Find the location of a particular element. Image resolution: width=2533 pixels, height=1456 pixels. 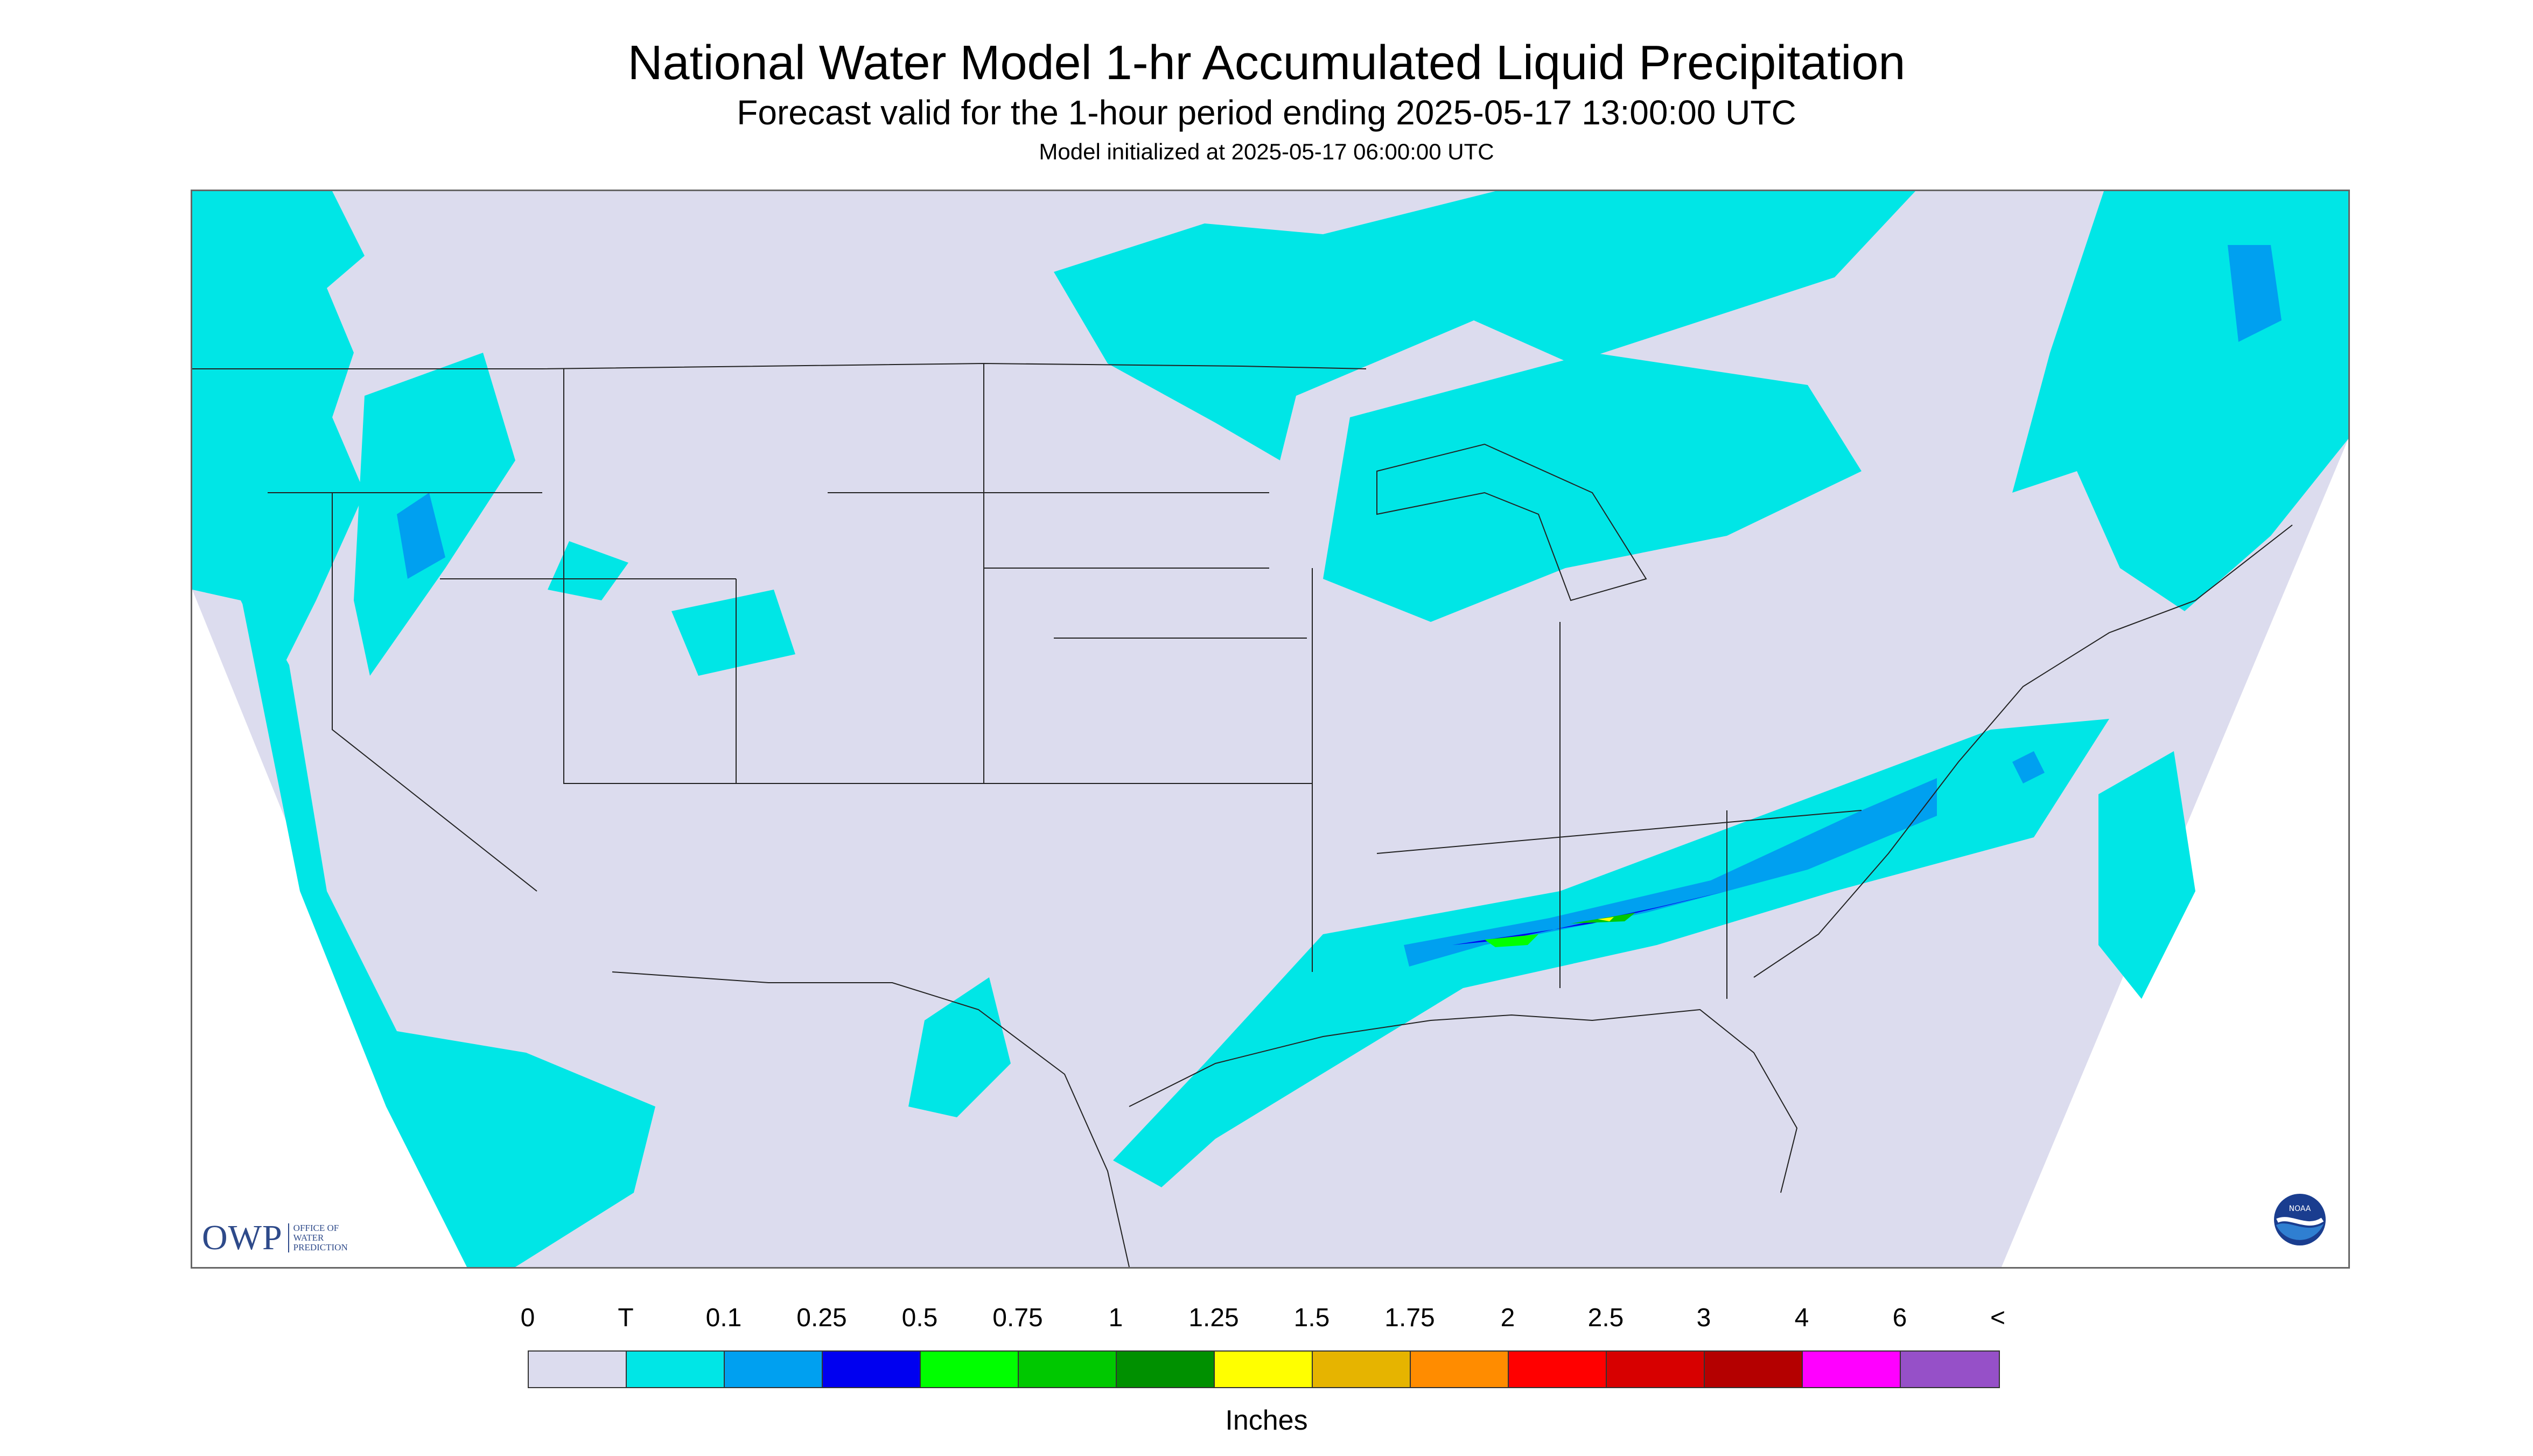

owp-line-2: WATER is located at coordinates (308, 1238).